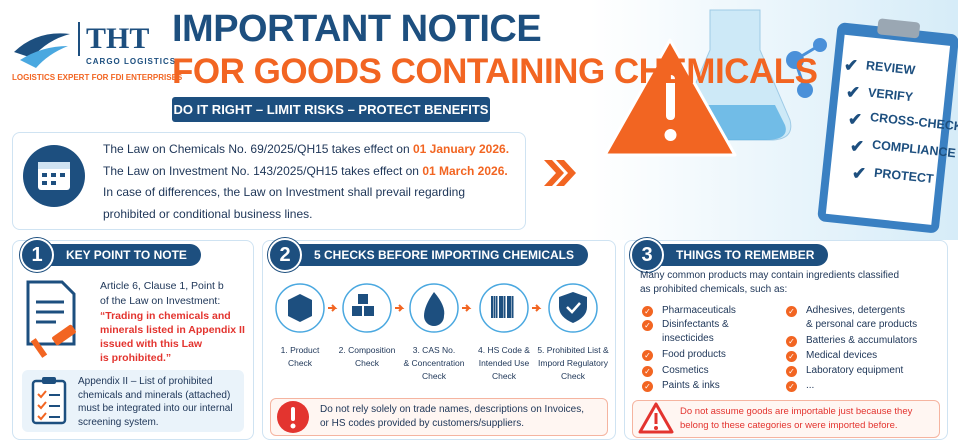 This screenshot has width=958, height=441. Describe the element at coordinates (504, 350) in the screenshot. I see `step-label: 4. HS Code &` at that location.